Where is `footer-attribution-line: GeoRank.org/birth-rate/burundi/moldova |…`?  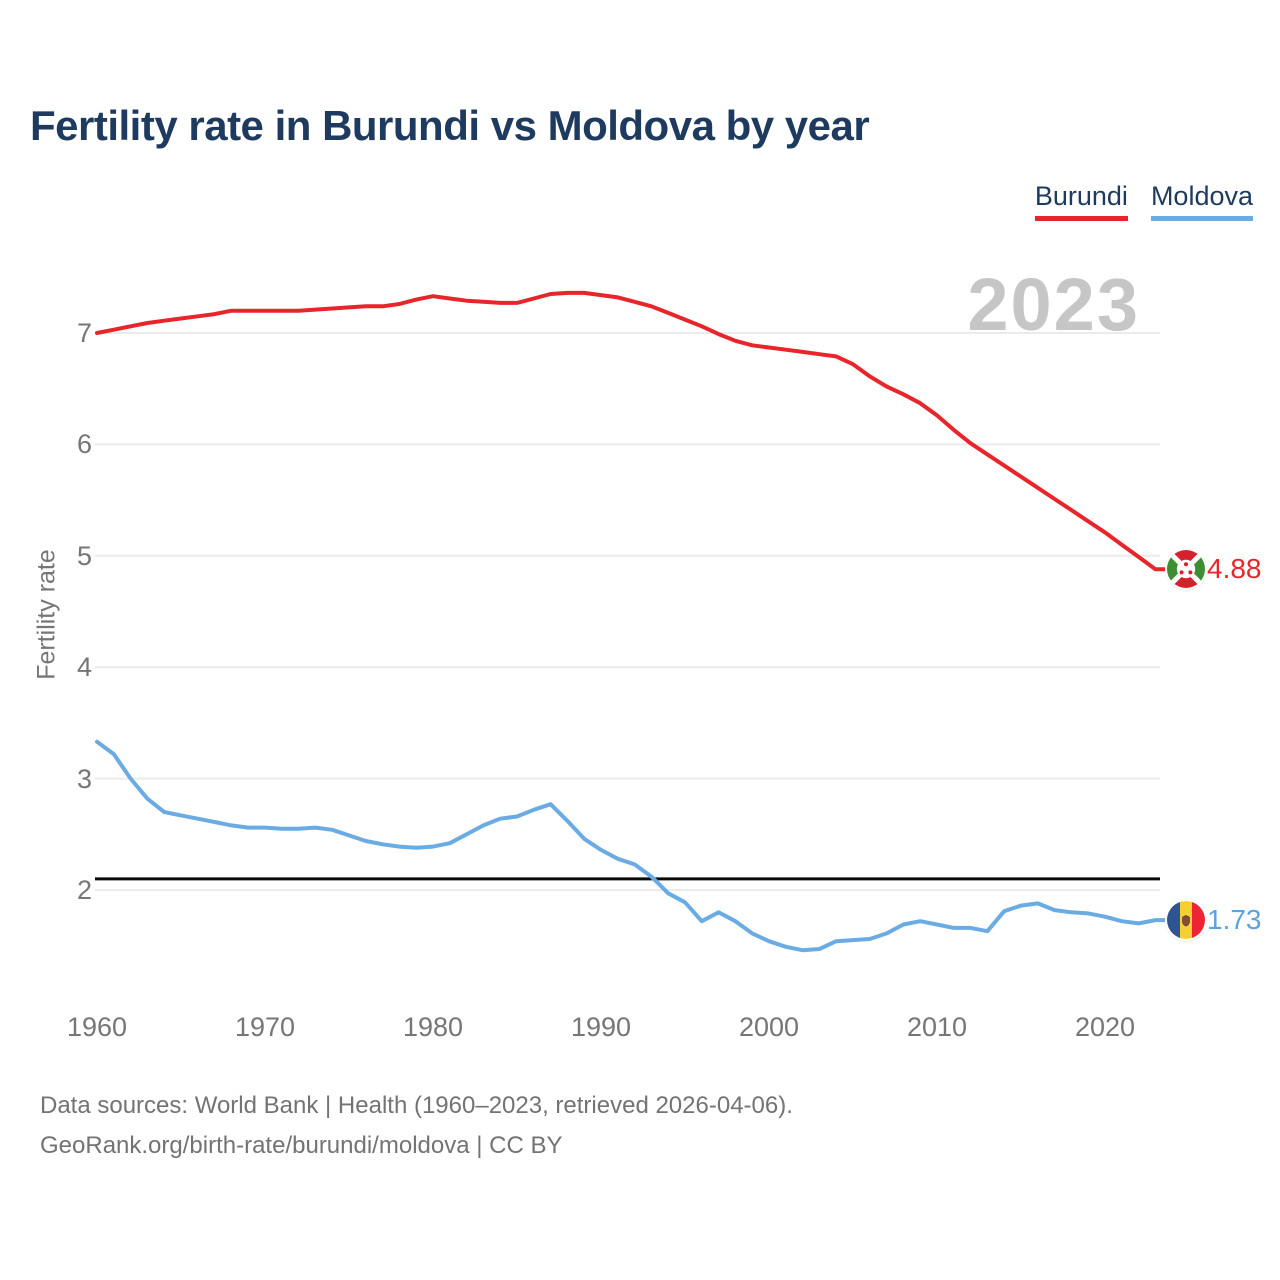
footer-attribution-line: GeoRank.org/birth-rate/burundi/moldova |… is located at coordinates (301, 1145).